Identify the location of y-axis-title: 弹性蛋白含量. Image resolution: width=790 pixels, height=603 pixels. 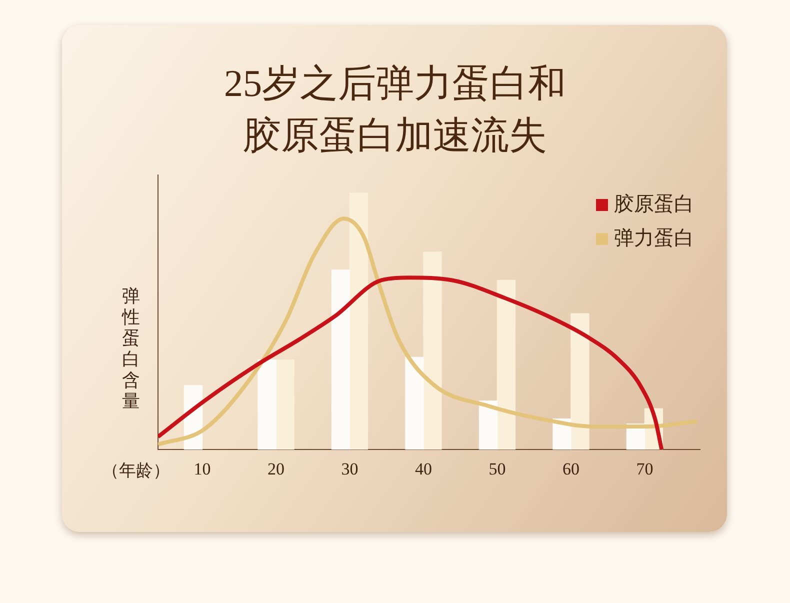
(131, 349).